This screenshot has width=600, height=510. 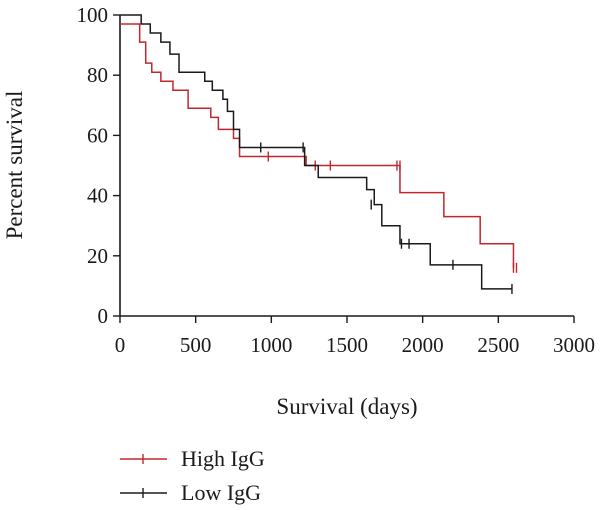 I want to click on x-tick-label: 0, so click(x=120, y=345).